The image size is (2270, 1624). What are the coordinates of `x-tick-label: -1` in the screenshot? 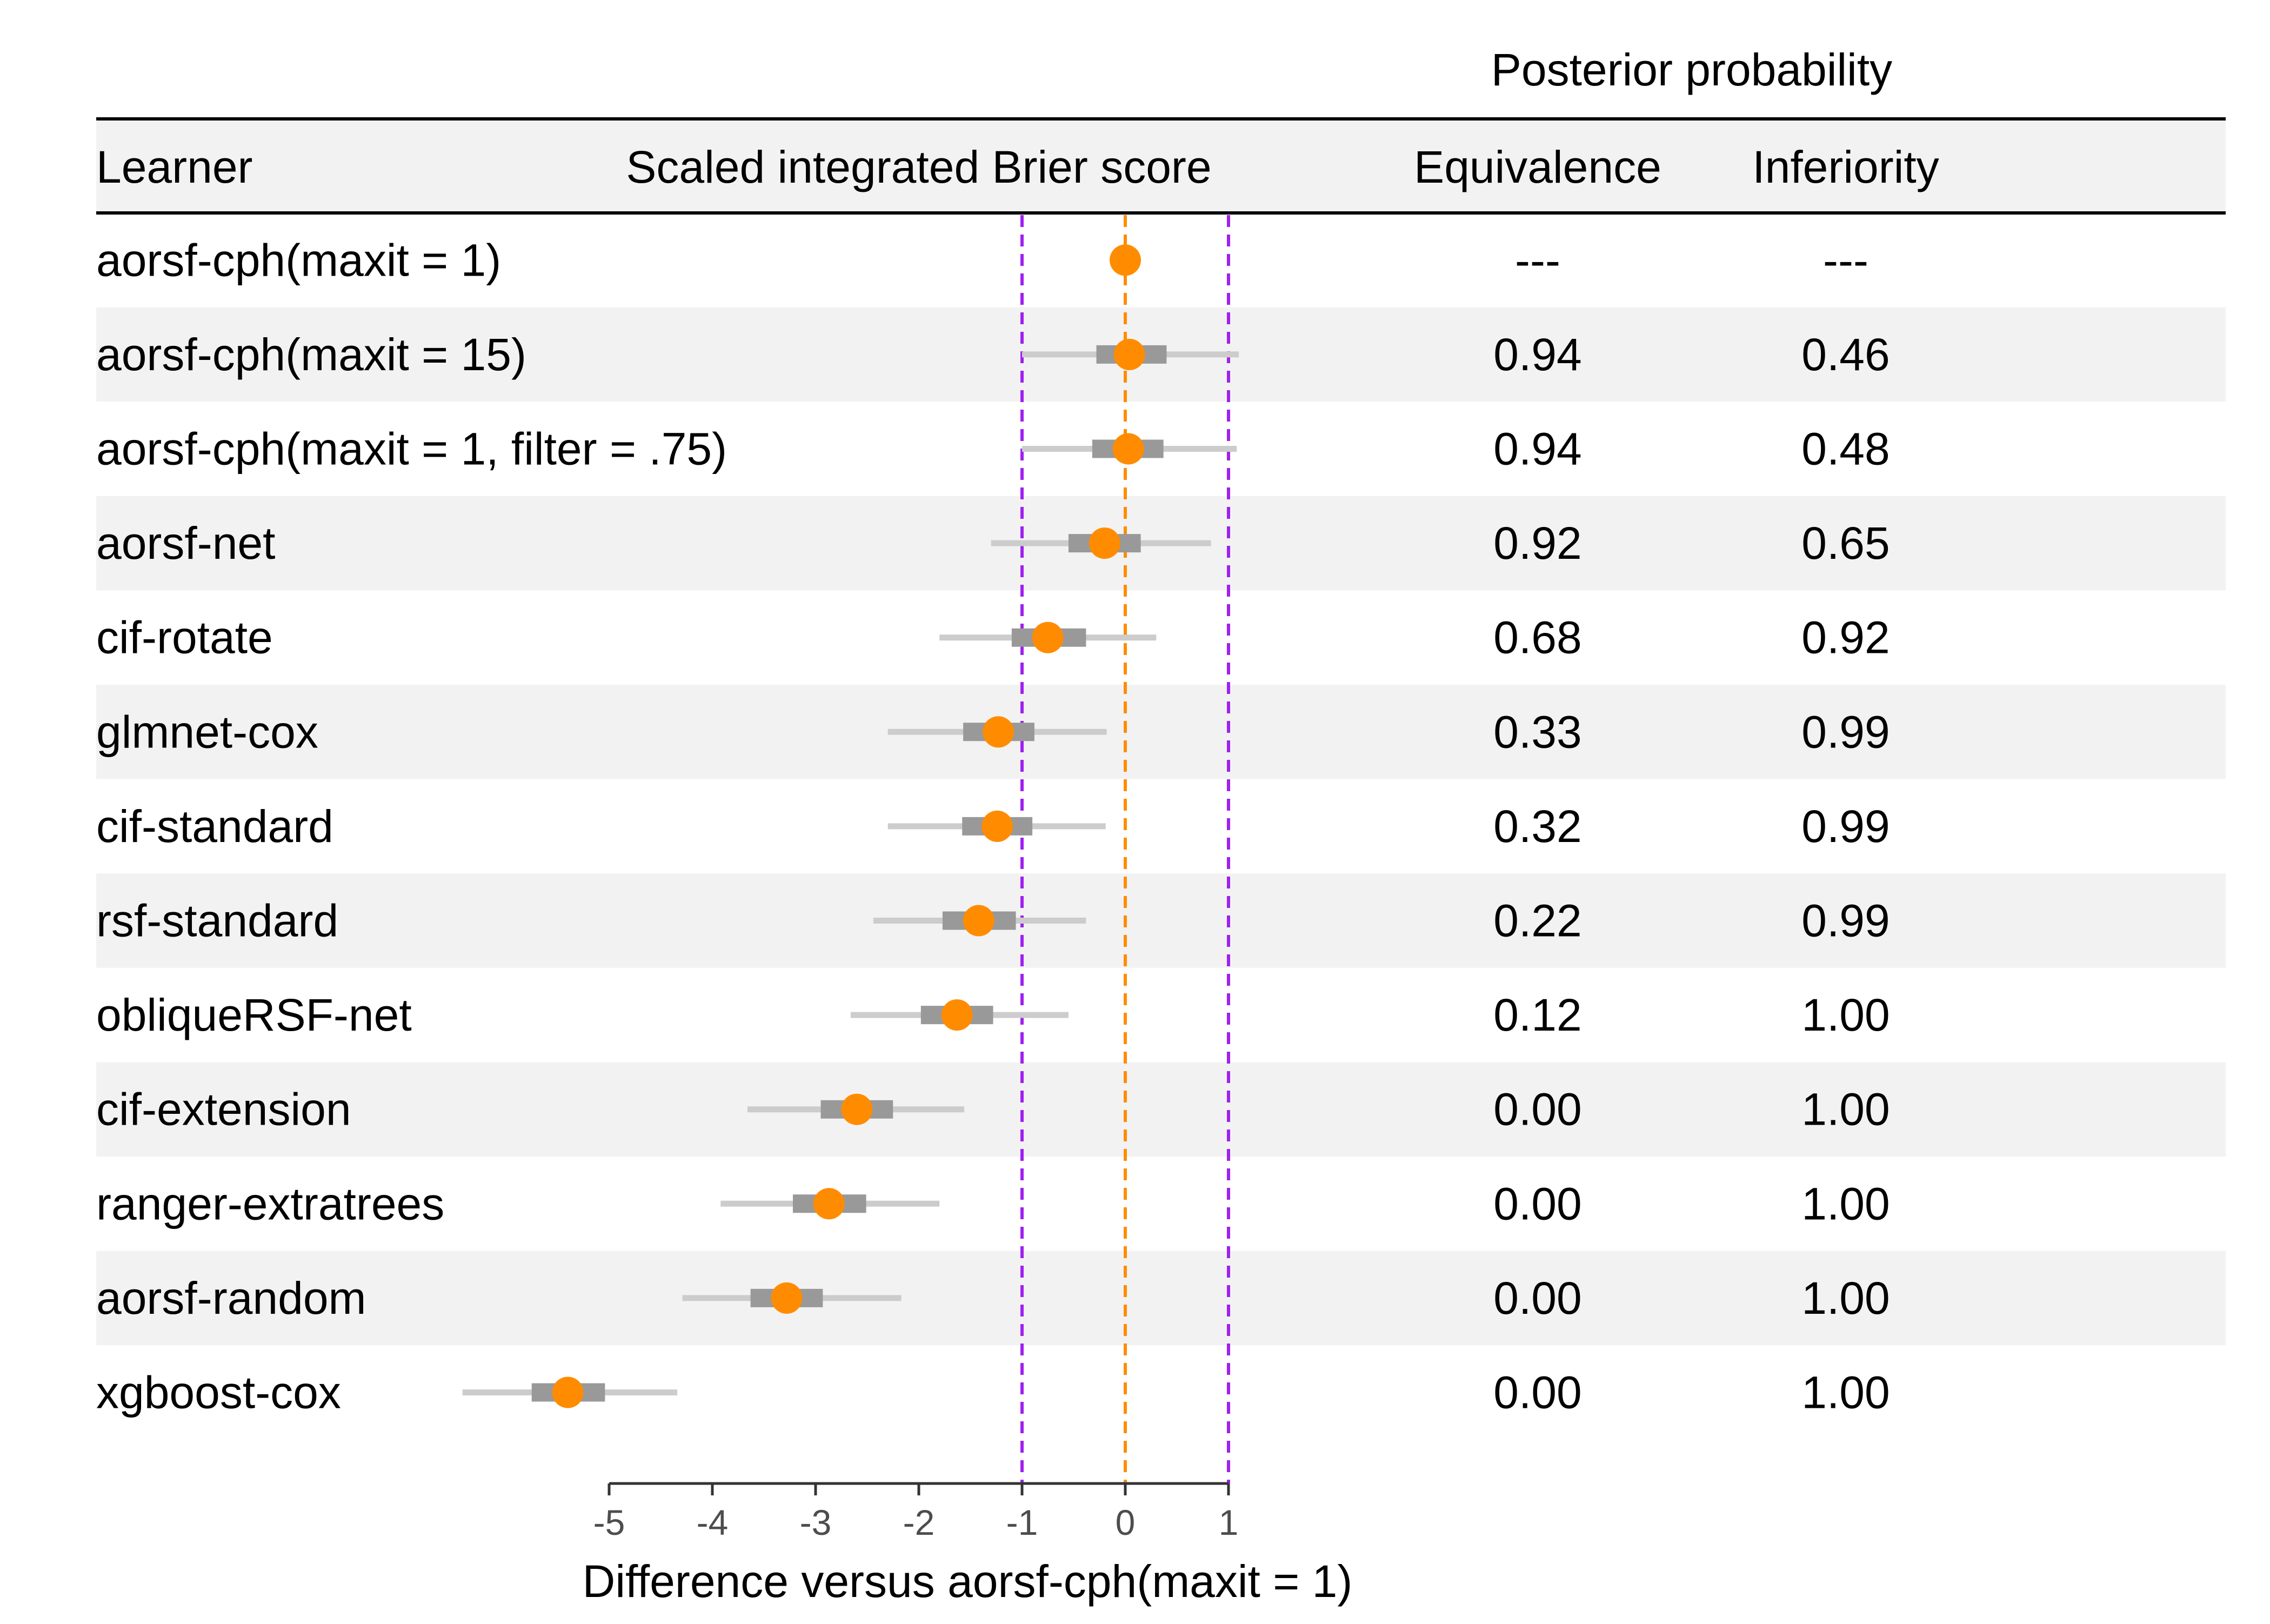 It's located at (1022, 1522).